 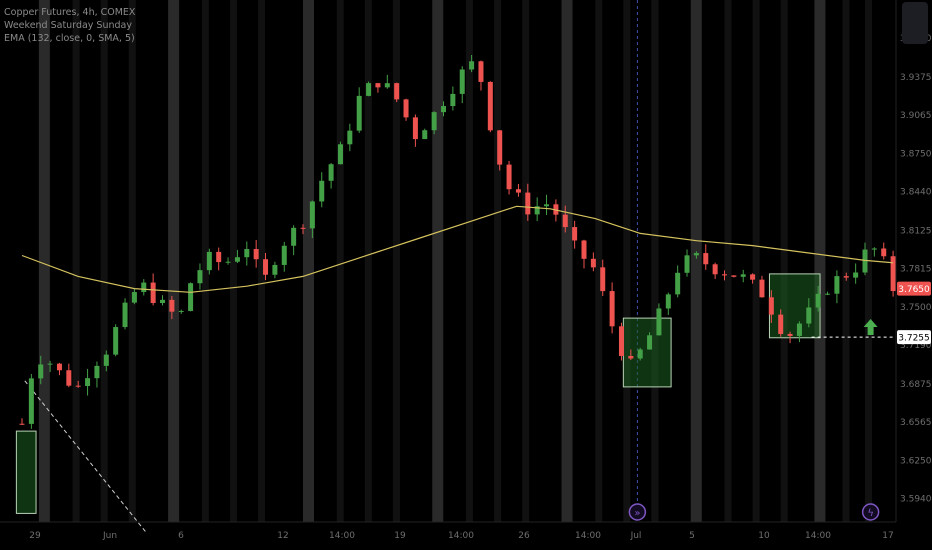 What do you see at coordinates (916, 269) in the screenshot?
I see `y-tick-label-6: 3.7815` at bounding box center [916, 269].